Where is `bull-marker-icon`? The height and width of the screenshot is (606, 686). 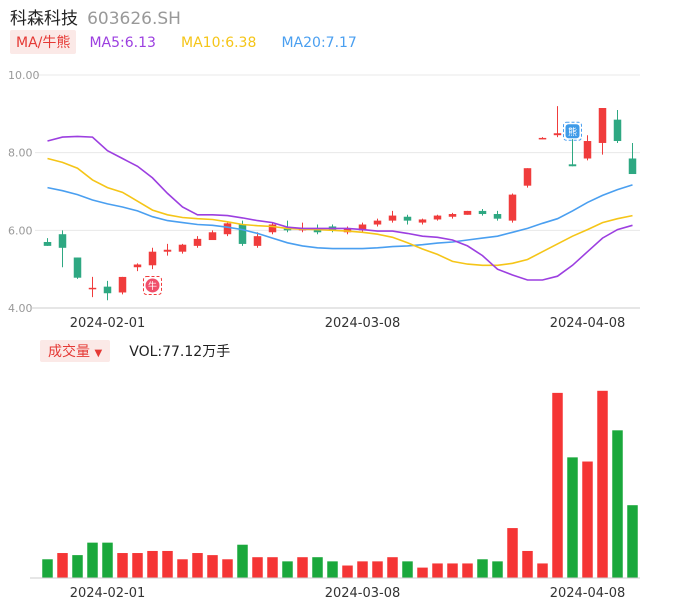
bull-marker-icon is located at coordinates (152, 285).